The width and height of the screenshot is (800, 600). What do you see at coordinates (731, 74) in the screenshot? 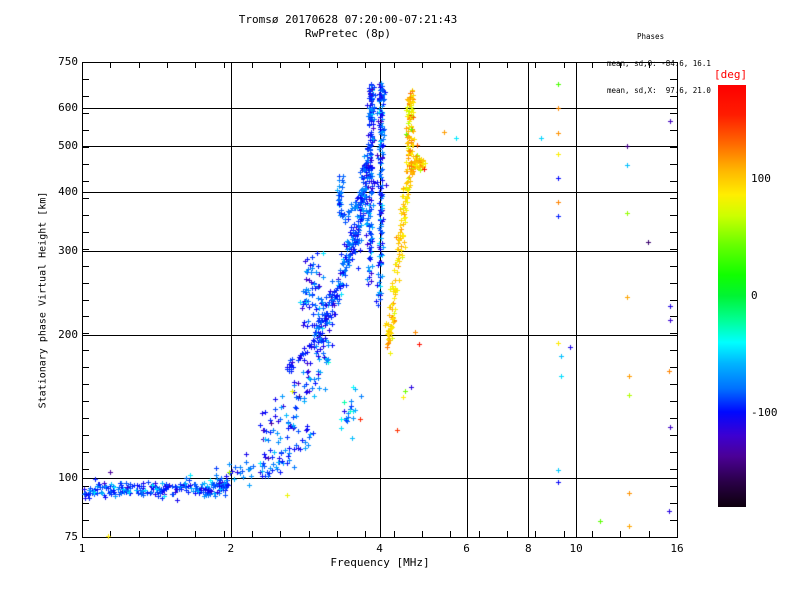
I see `colorbar-title: [deg]` at bounding box center [731, 74].